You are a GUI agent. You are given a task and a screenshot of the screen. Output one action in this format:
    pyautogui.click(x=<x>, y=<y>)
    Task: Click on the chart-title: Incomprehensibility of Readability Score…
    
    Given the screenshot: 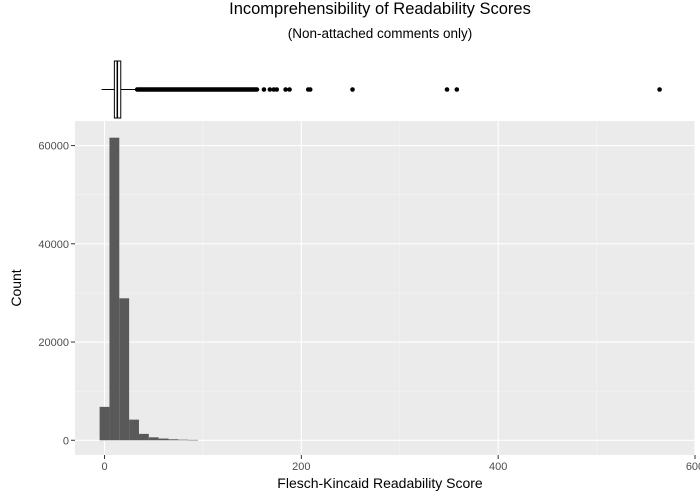 What is the action you would take?
    pyautogui.click(x=380, y=9)
    